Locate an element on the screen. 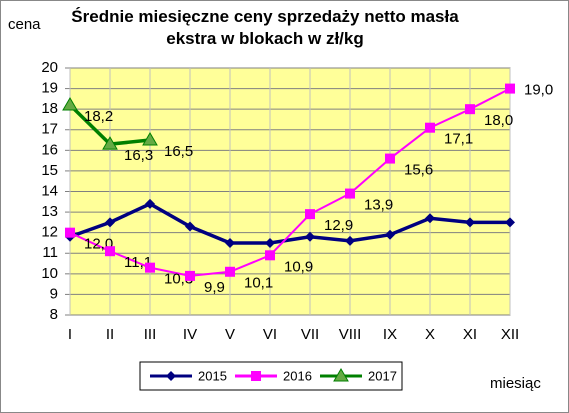  y-tick-label: 8 is located at coordinates (54, 314).